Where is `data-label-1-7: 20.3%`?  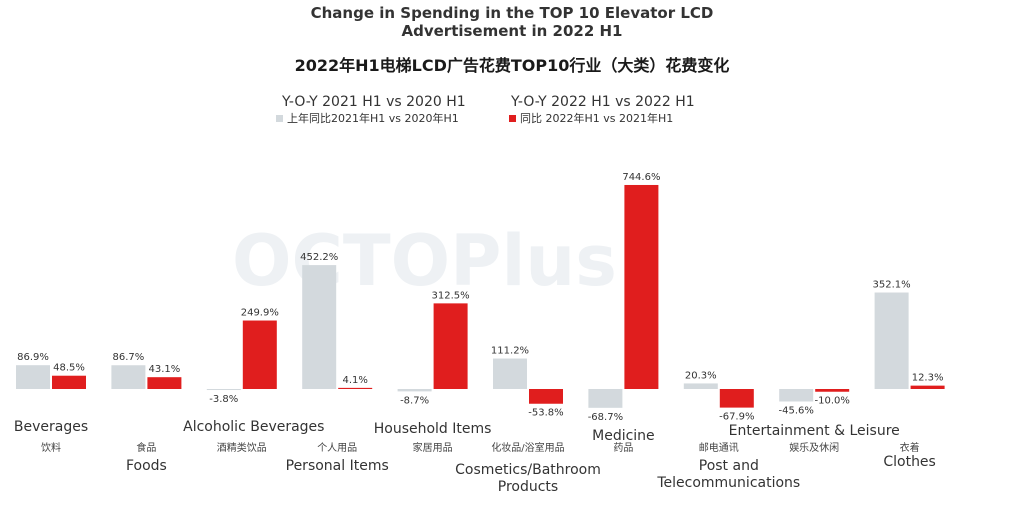 data-label-1-7: 20.3% is located at coordinates (701, 375).